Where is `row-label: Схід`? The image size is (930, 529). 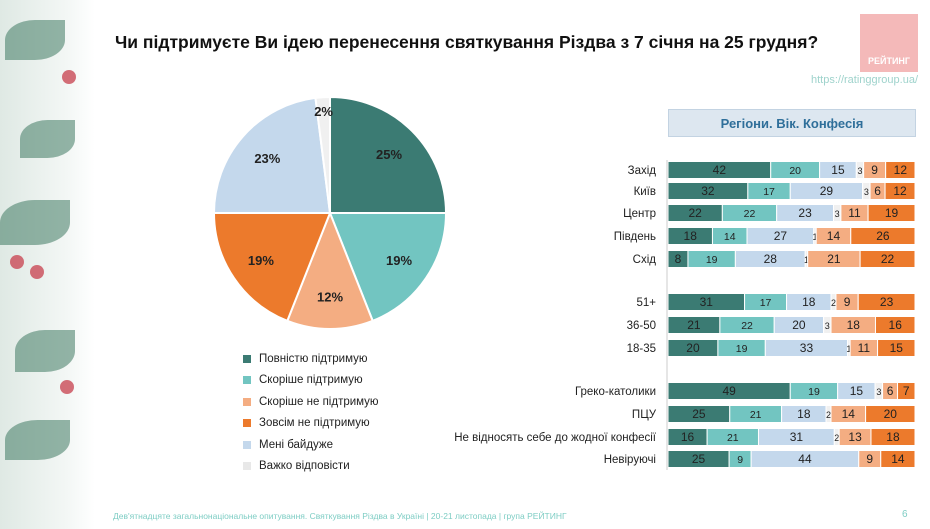 row-label: Схід is located at coordinates (645, 260).